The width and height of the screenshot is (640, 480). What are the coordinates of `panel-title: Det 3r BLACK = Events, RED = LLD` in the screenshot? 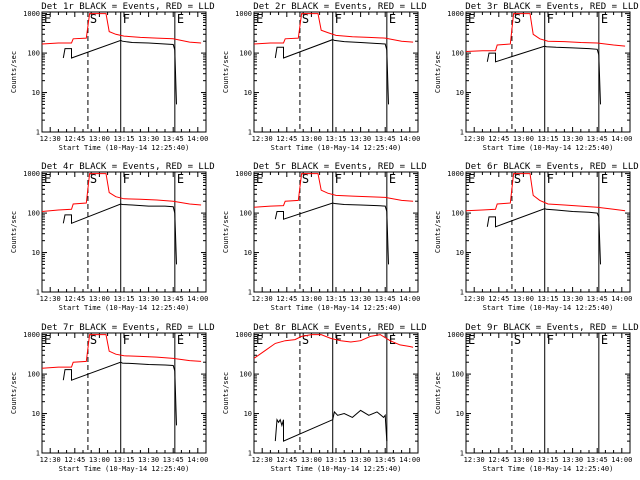 It's located at (551, 7).